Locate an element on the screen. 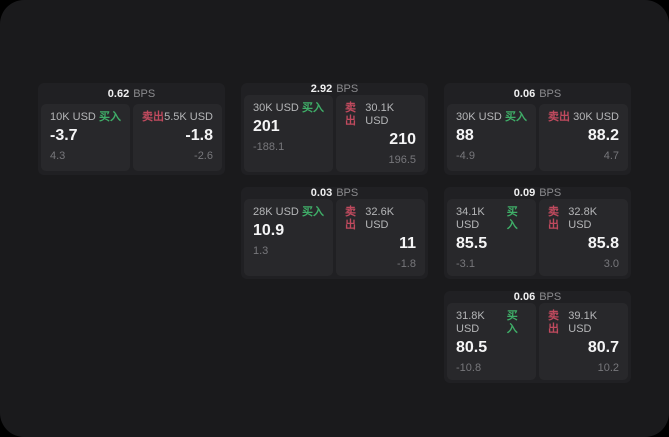 The width and height of the screenshot is (669, 437). sell-panel: 卖出 32.6K USD 11 -1.8 is located at coordinates (380, 237).